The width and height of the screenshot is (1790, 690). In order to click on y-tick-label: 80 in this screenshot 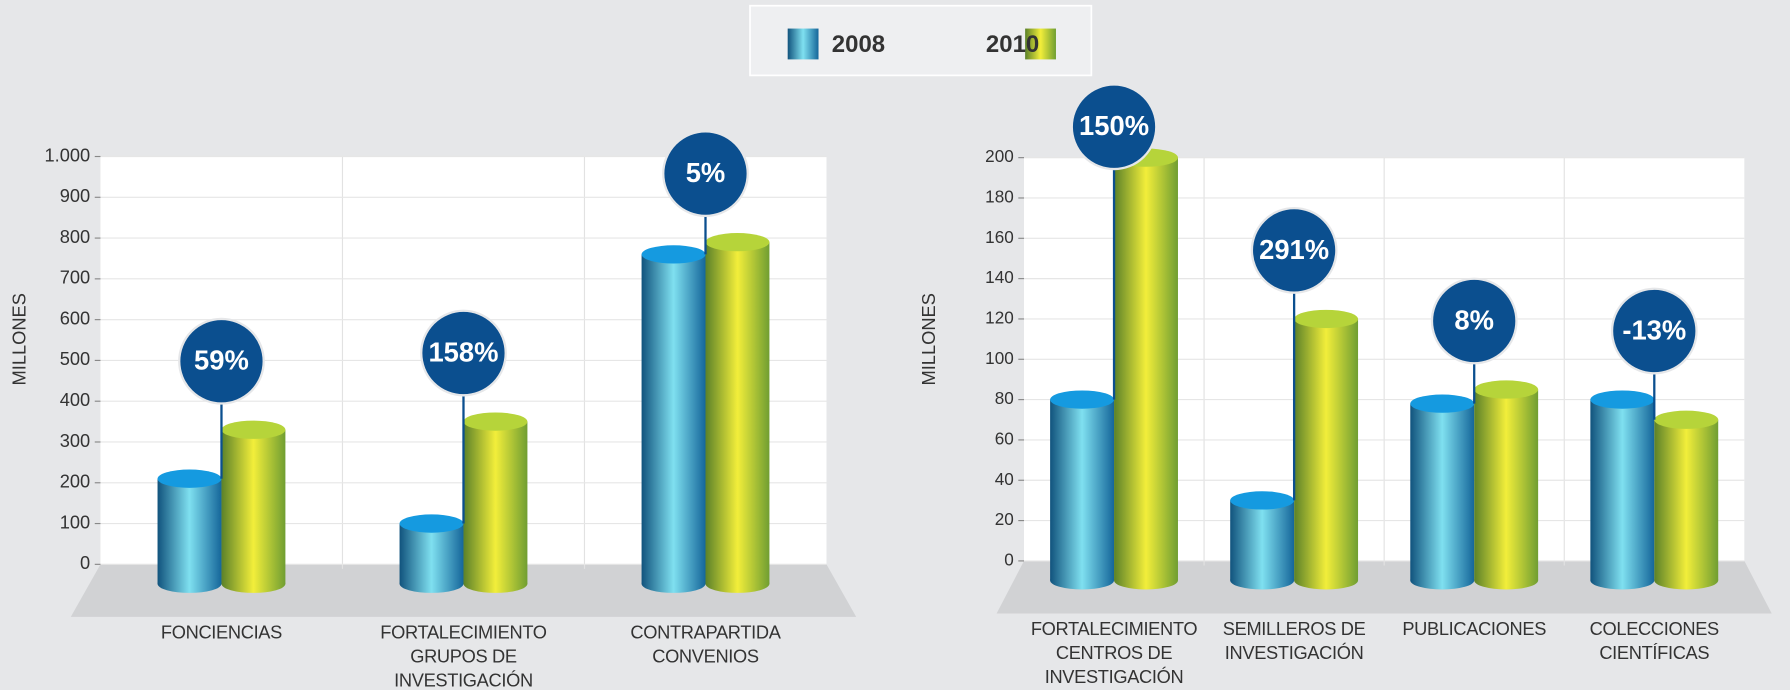, I will do `click(1004, 398)`.